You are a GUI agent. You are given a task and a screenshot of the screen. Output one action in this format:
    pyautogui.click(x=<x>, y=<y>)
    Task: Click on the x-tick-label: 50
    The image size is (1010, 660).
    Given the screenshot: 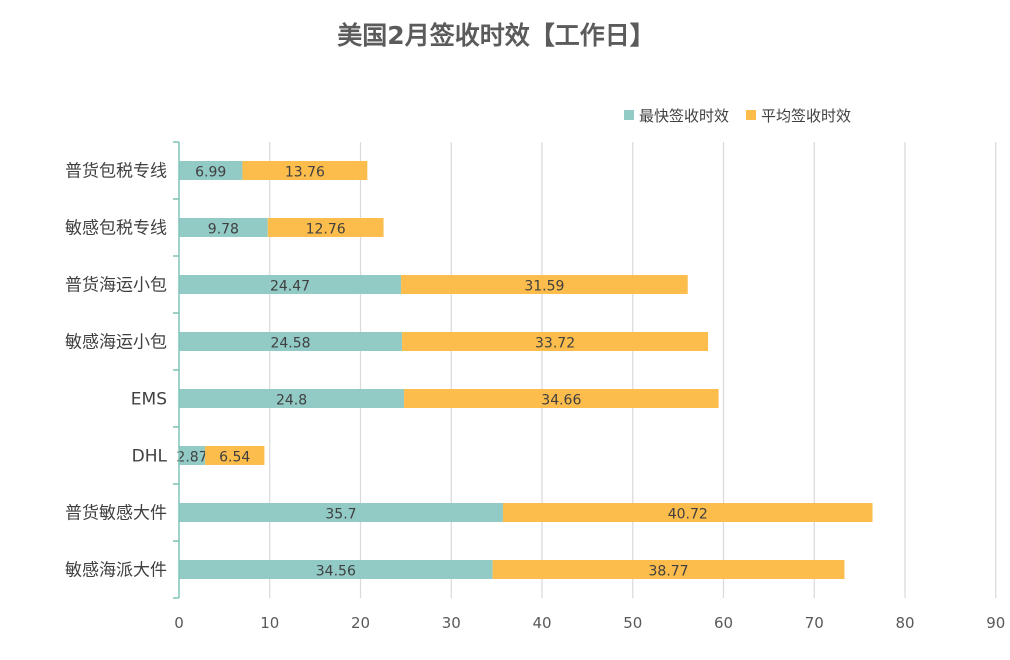 What is the action you would take?
    pyautogui.click(x=632, y=623)
    